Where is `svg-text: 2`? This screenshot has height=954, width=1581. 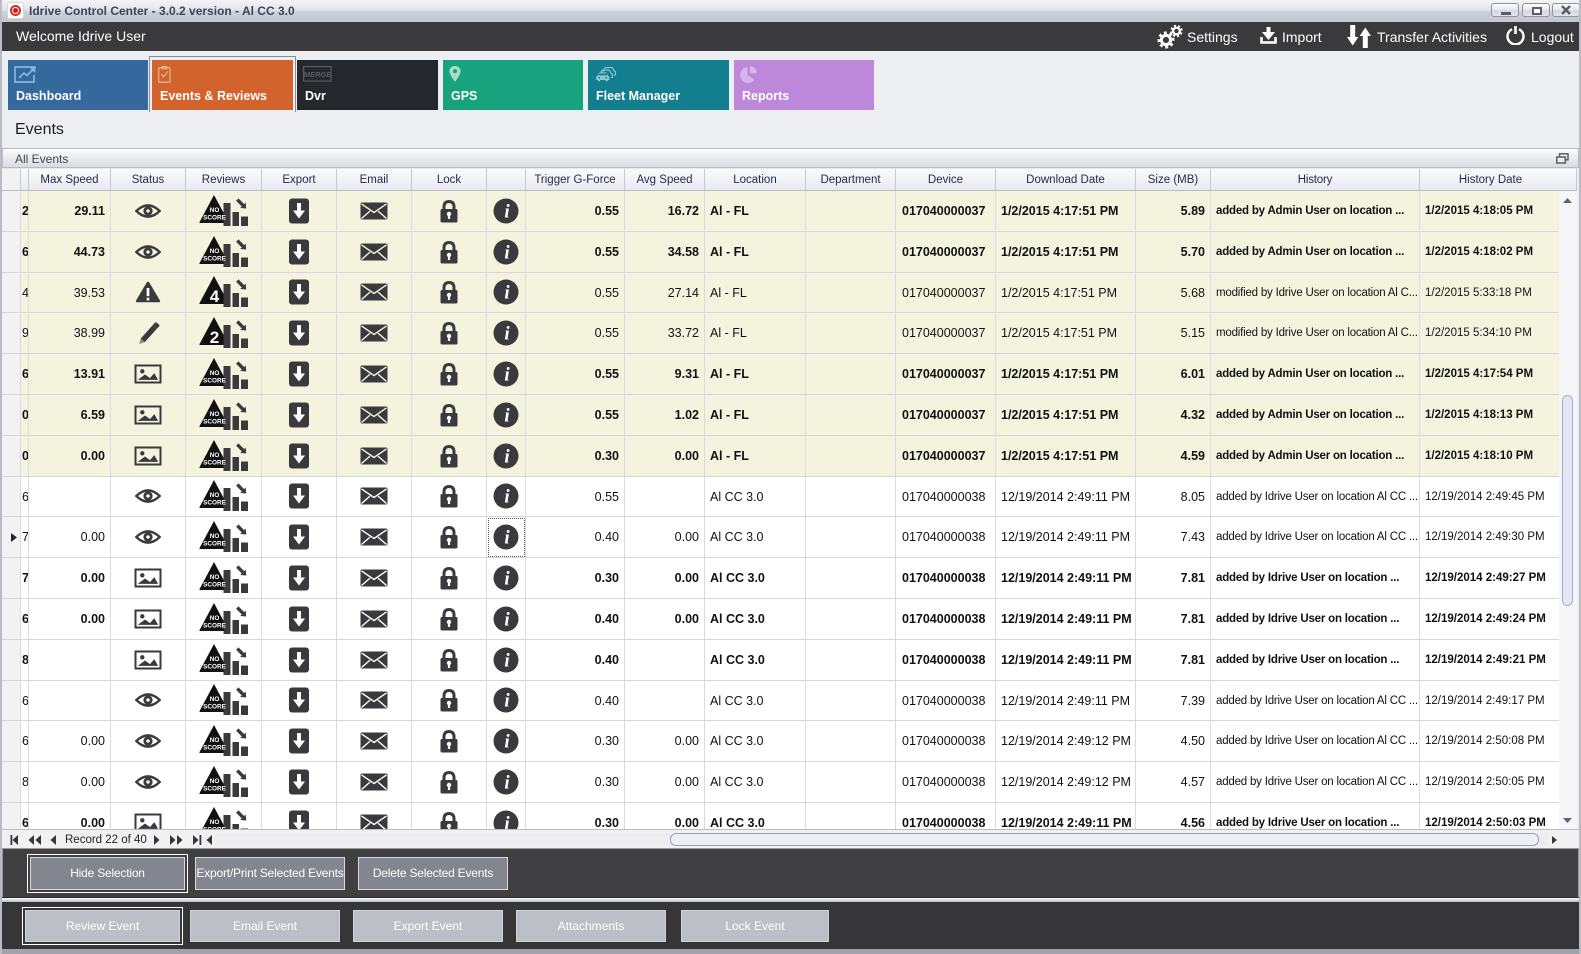
svg-text: 2 is located at coordinates (213, 337).